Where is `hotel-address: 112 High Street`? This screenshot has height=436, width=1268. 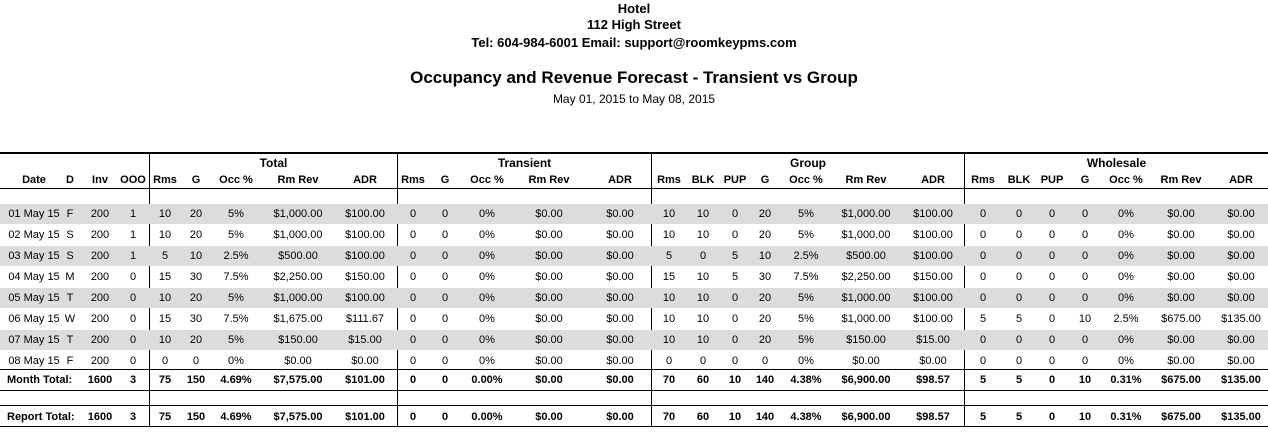 hotel-address: 112 High Street is located at coordinates (634, 24).